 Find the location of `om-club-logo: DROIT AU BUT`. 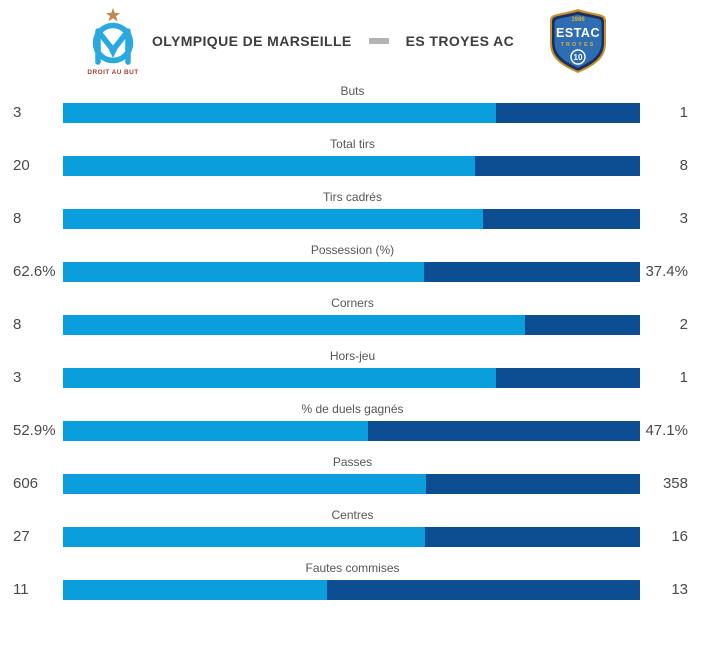

om-club-logo: DROIT AU BUT is located at coordinates (112, 42).